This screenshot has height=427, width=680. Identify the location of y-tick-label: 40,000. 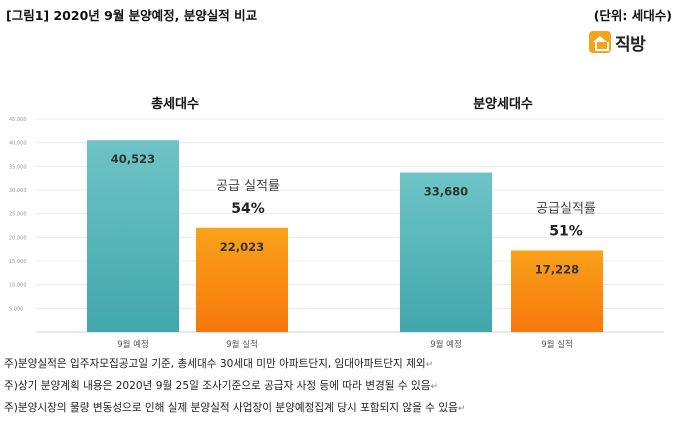
(18, 144).